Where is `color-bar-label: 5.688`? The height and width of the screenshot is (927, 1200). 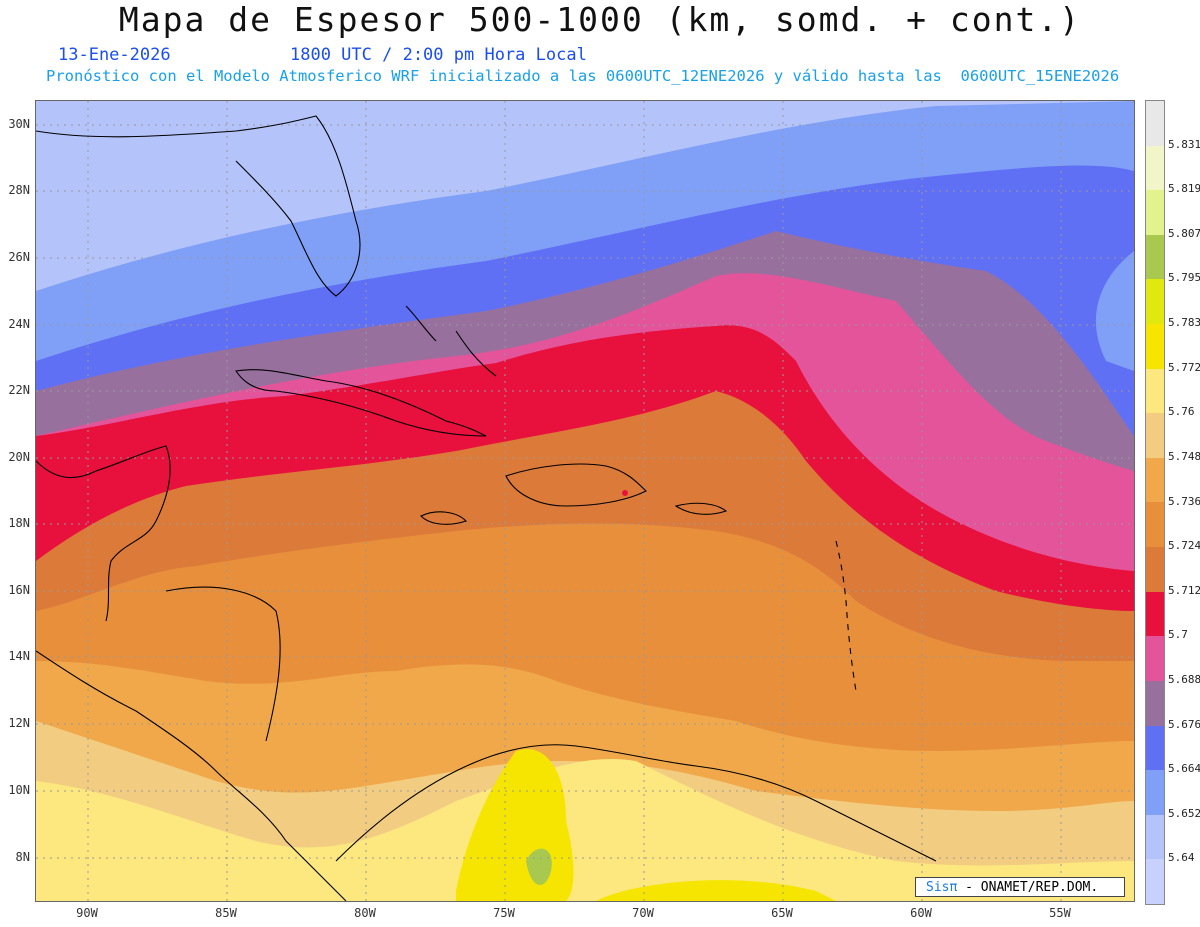
color-bar-label: 5.688 is located at coordinates (1184, 679).